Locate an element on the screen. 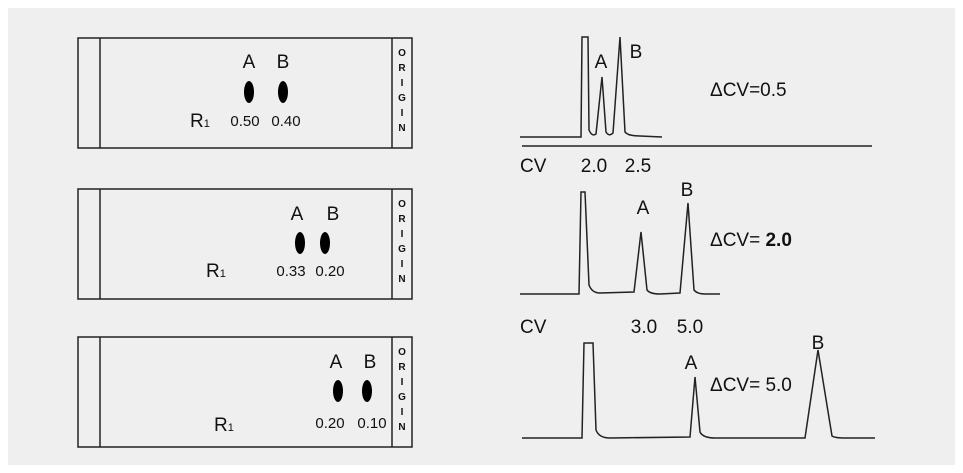  chromatogram-2: A B ΔCV= 2.0 CV 3.0 5.0 is located at coordinates (656, 259).